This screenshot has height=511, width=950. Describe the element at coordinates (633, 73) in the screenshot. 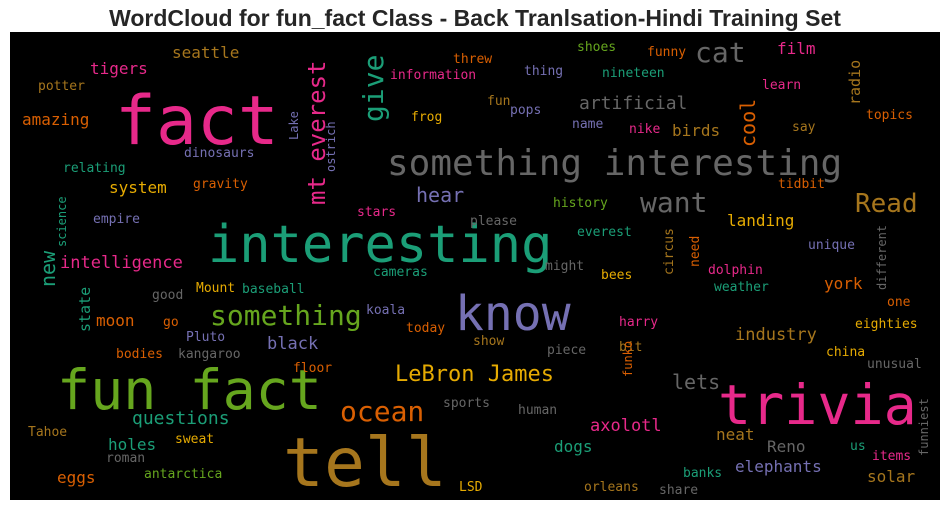

I see `word-nineteen: nineteen` at that location.